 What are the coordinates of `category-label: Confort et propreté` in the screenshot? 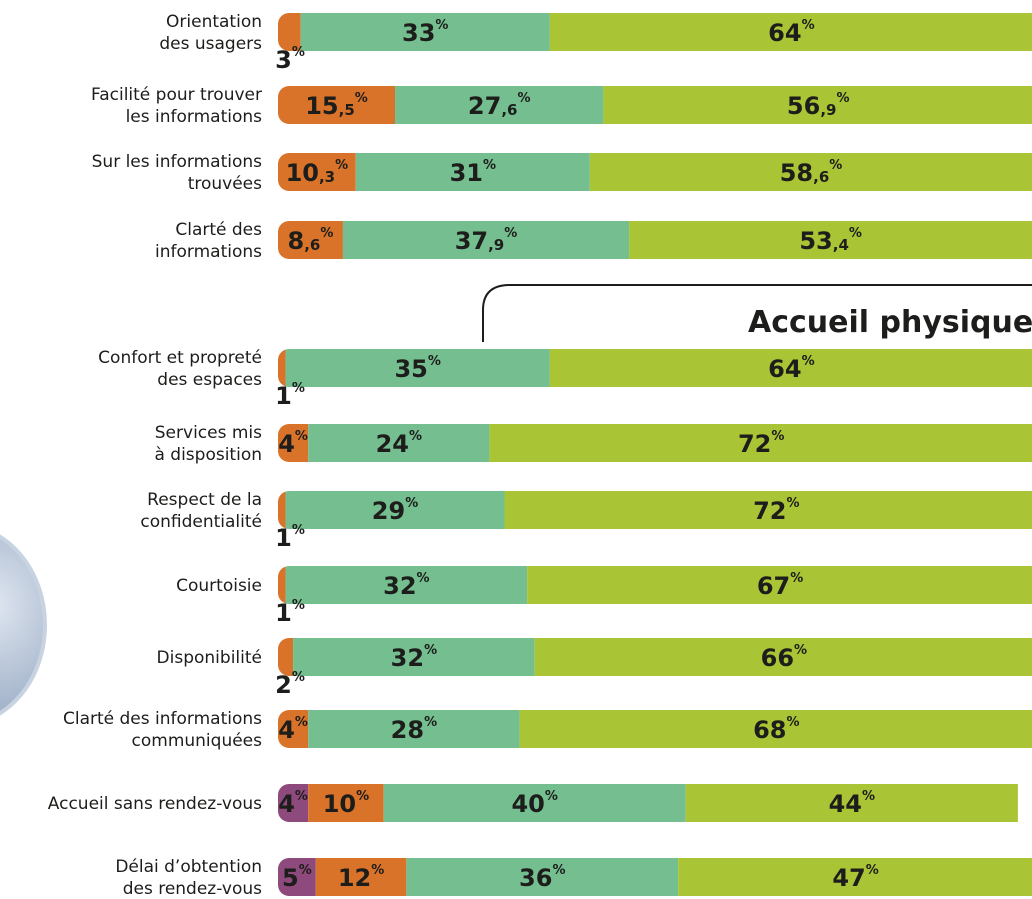 It's located at (180, 358).